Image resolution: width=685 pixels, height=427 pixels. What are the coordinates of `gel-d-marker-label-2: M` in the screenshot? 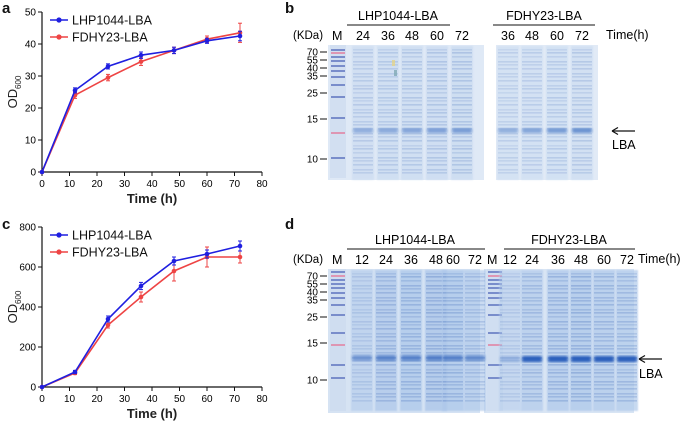 It's located at (492, 260).